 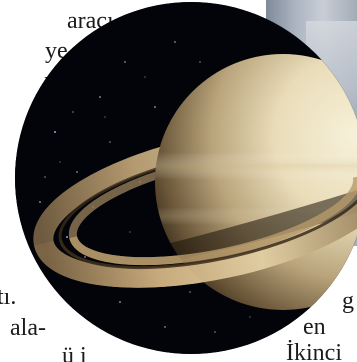 I want to click on body-text-line-5: ala-, so click(x=28, y=328).